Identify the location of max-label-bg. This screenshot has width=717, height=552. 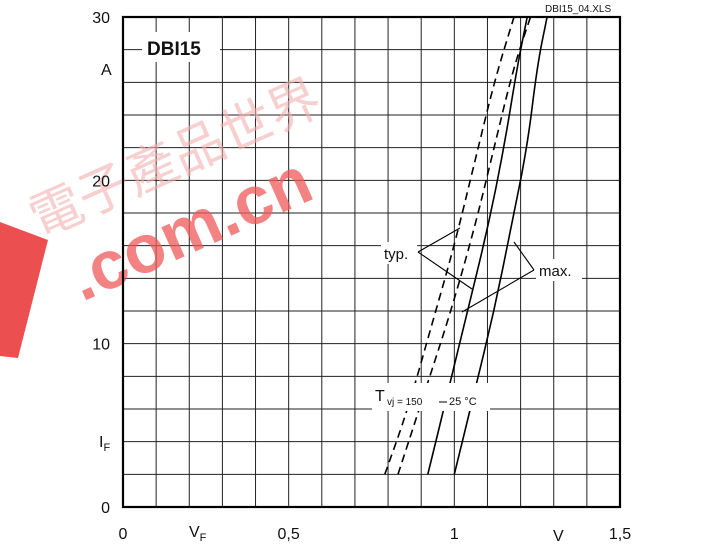
(559, 270).